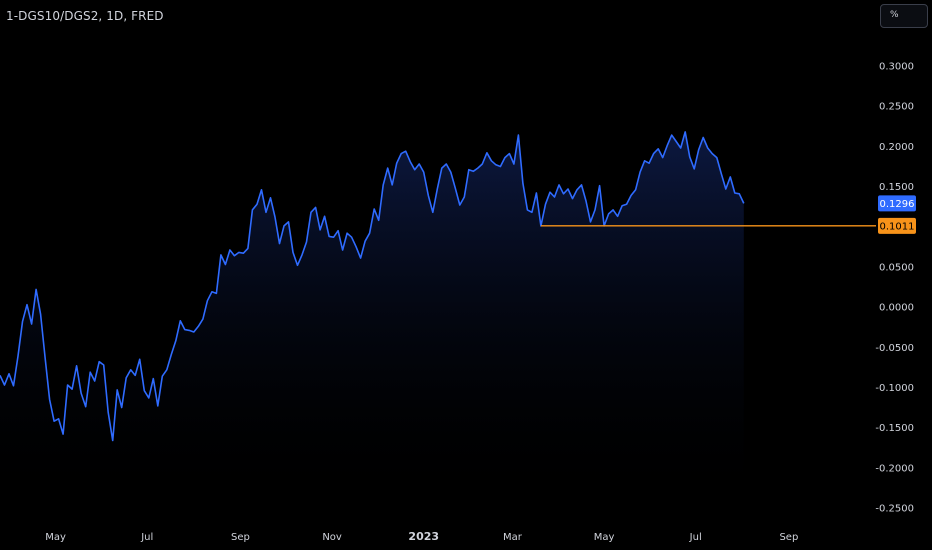 The image size is (932, 550). I want to click on reference-value-badge-text: 0.1011, so click(897, 226).